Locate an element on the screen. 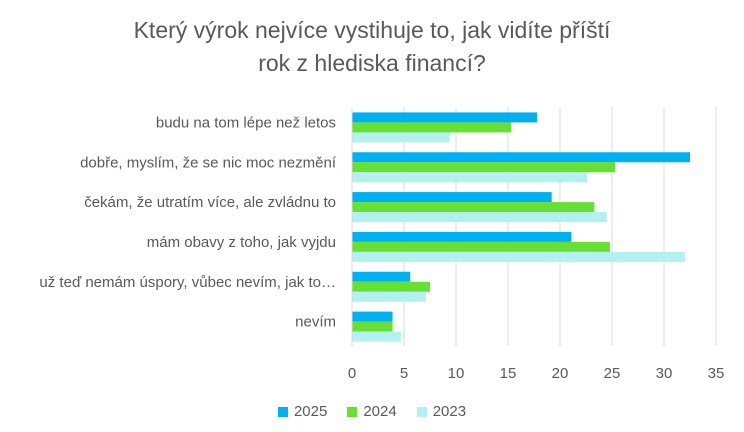  legend-item-2024: 2024 is located at coordinates (372, 411).